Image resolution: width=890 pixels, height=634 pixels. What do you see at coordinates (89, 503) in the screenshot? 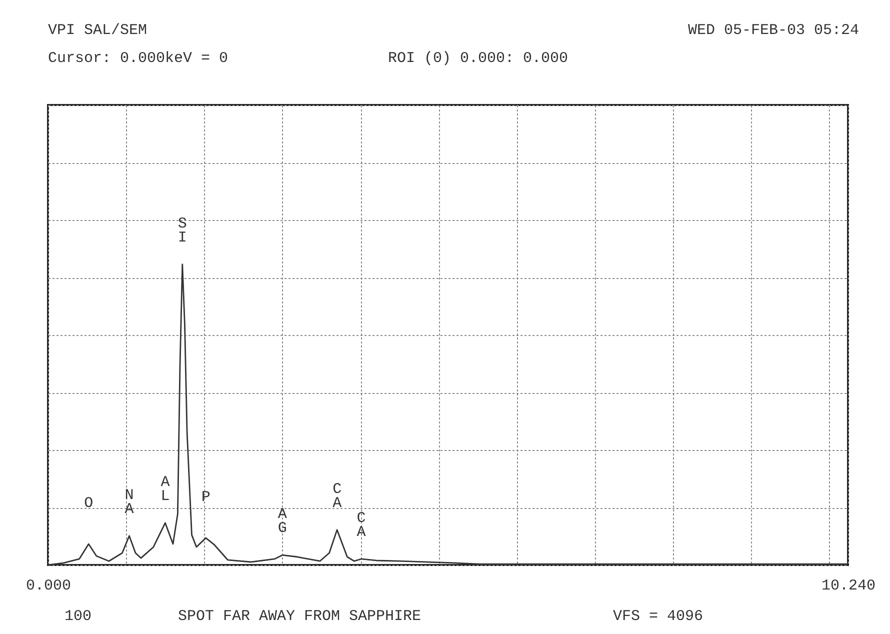
I see `annotation: O` at bounding box center [89, 503].